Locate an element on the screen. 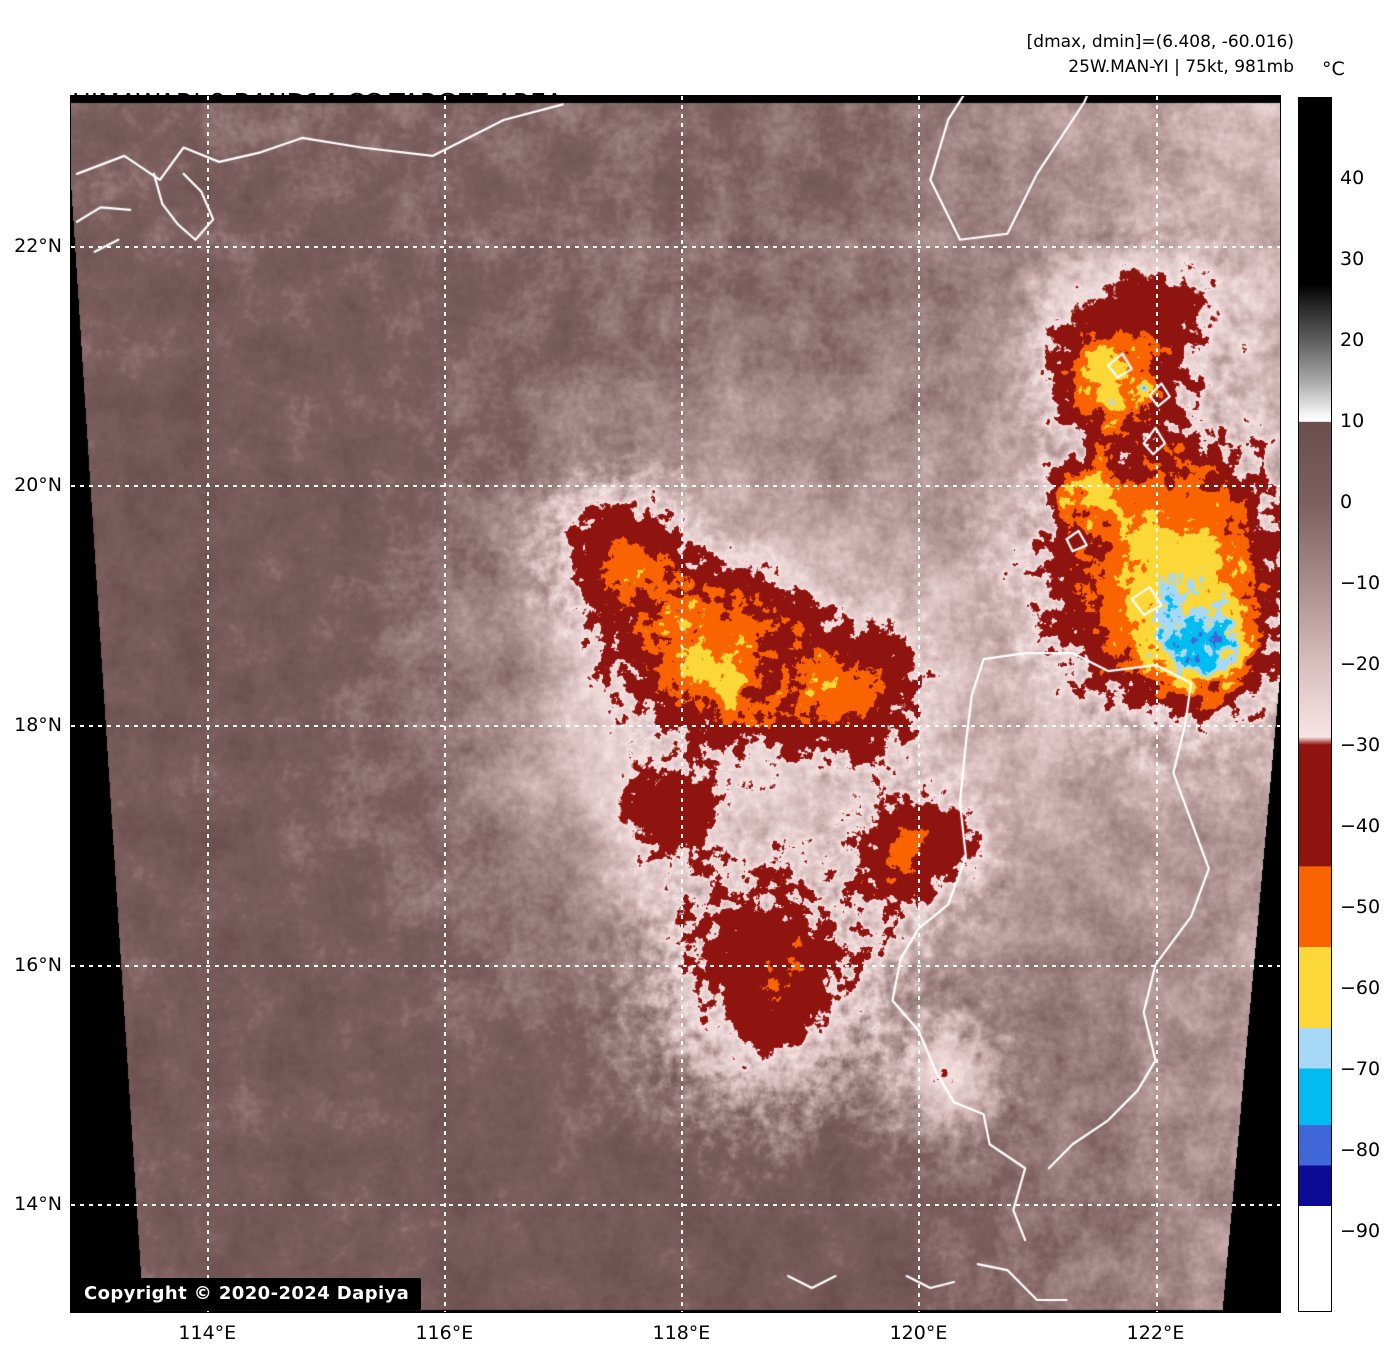 This screenshot has height=1359, width=1390. lat-label-0: 22°N is located at coordinates (38, 245).